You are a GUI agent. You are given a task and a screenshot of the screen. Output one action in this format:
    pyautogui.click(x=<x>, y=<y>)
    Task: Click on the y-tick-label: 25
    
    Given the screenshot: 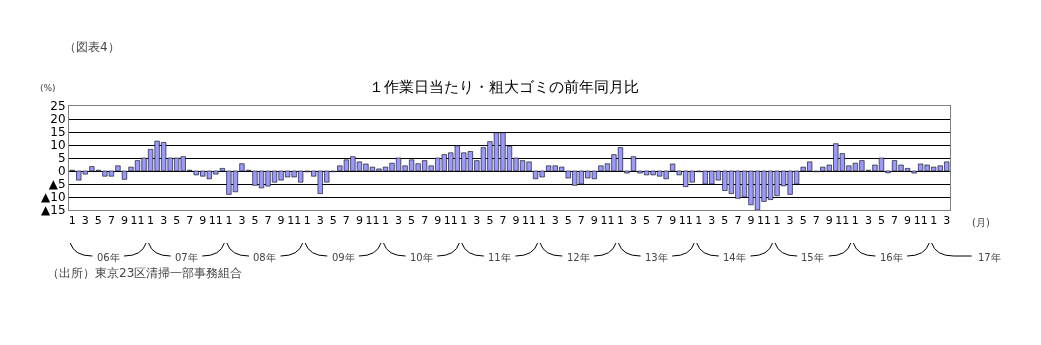 What is the action you would take?
    pyautogui.click(x=58, y=106)
    